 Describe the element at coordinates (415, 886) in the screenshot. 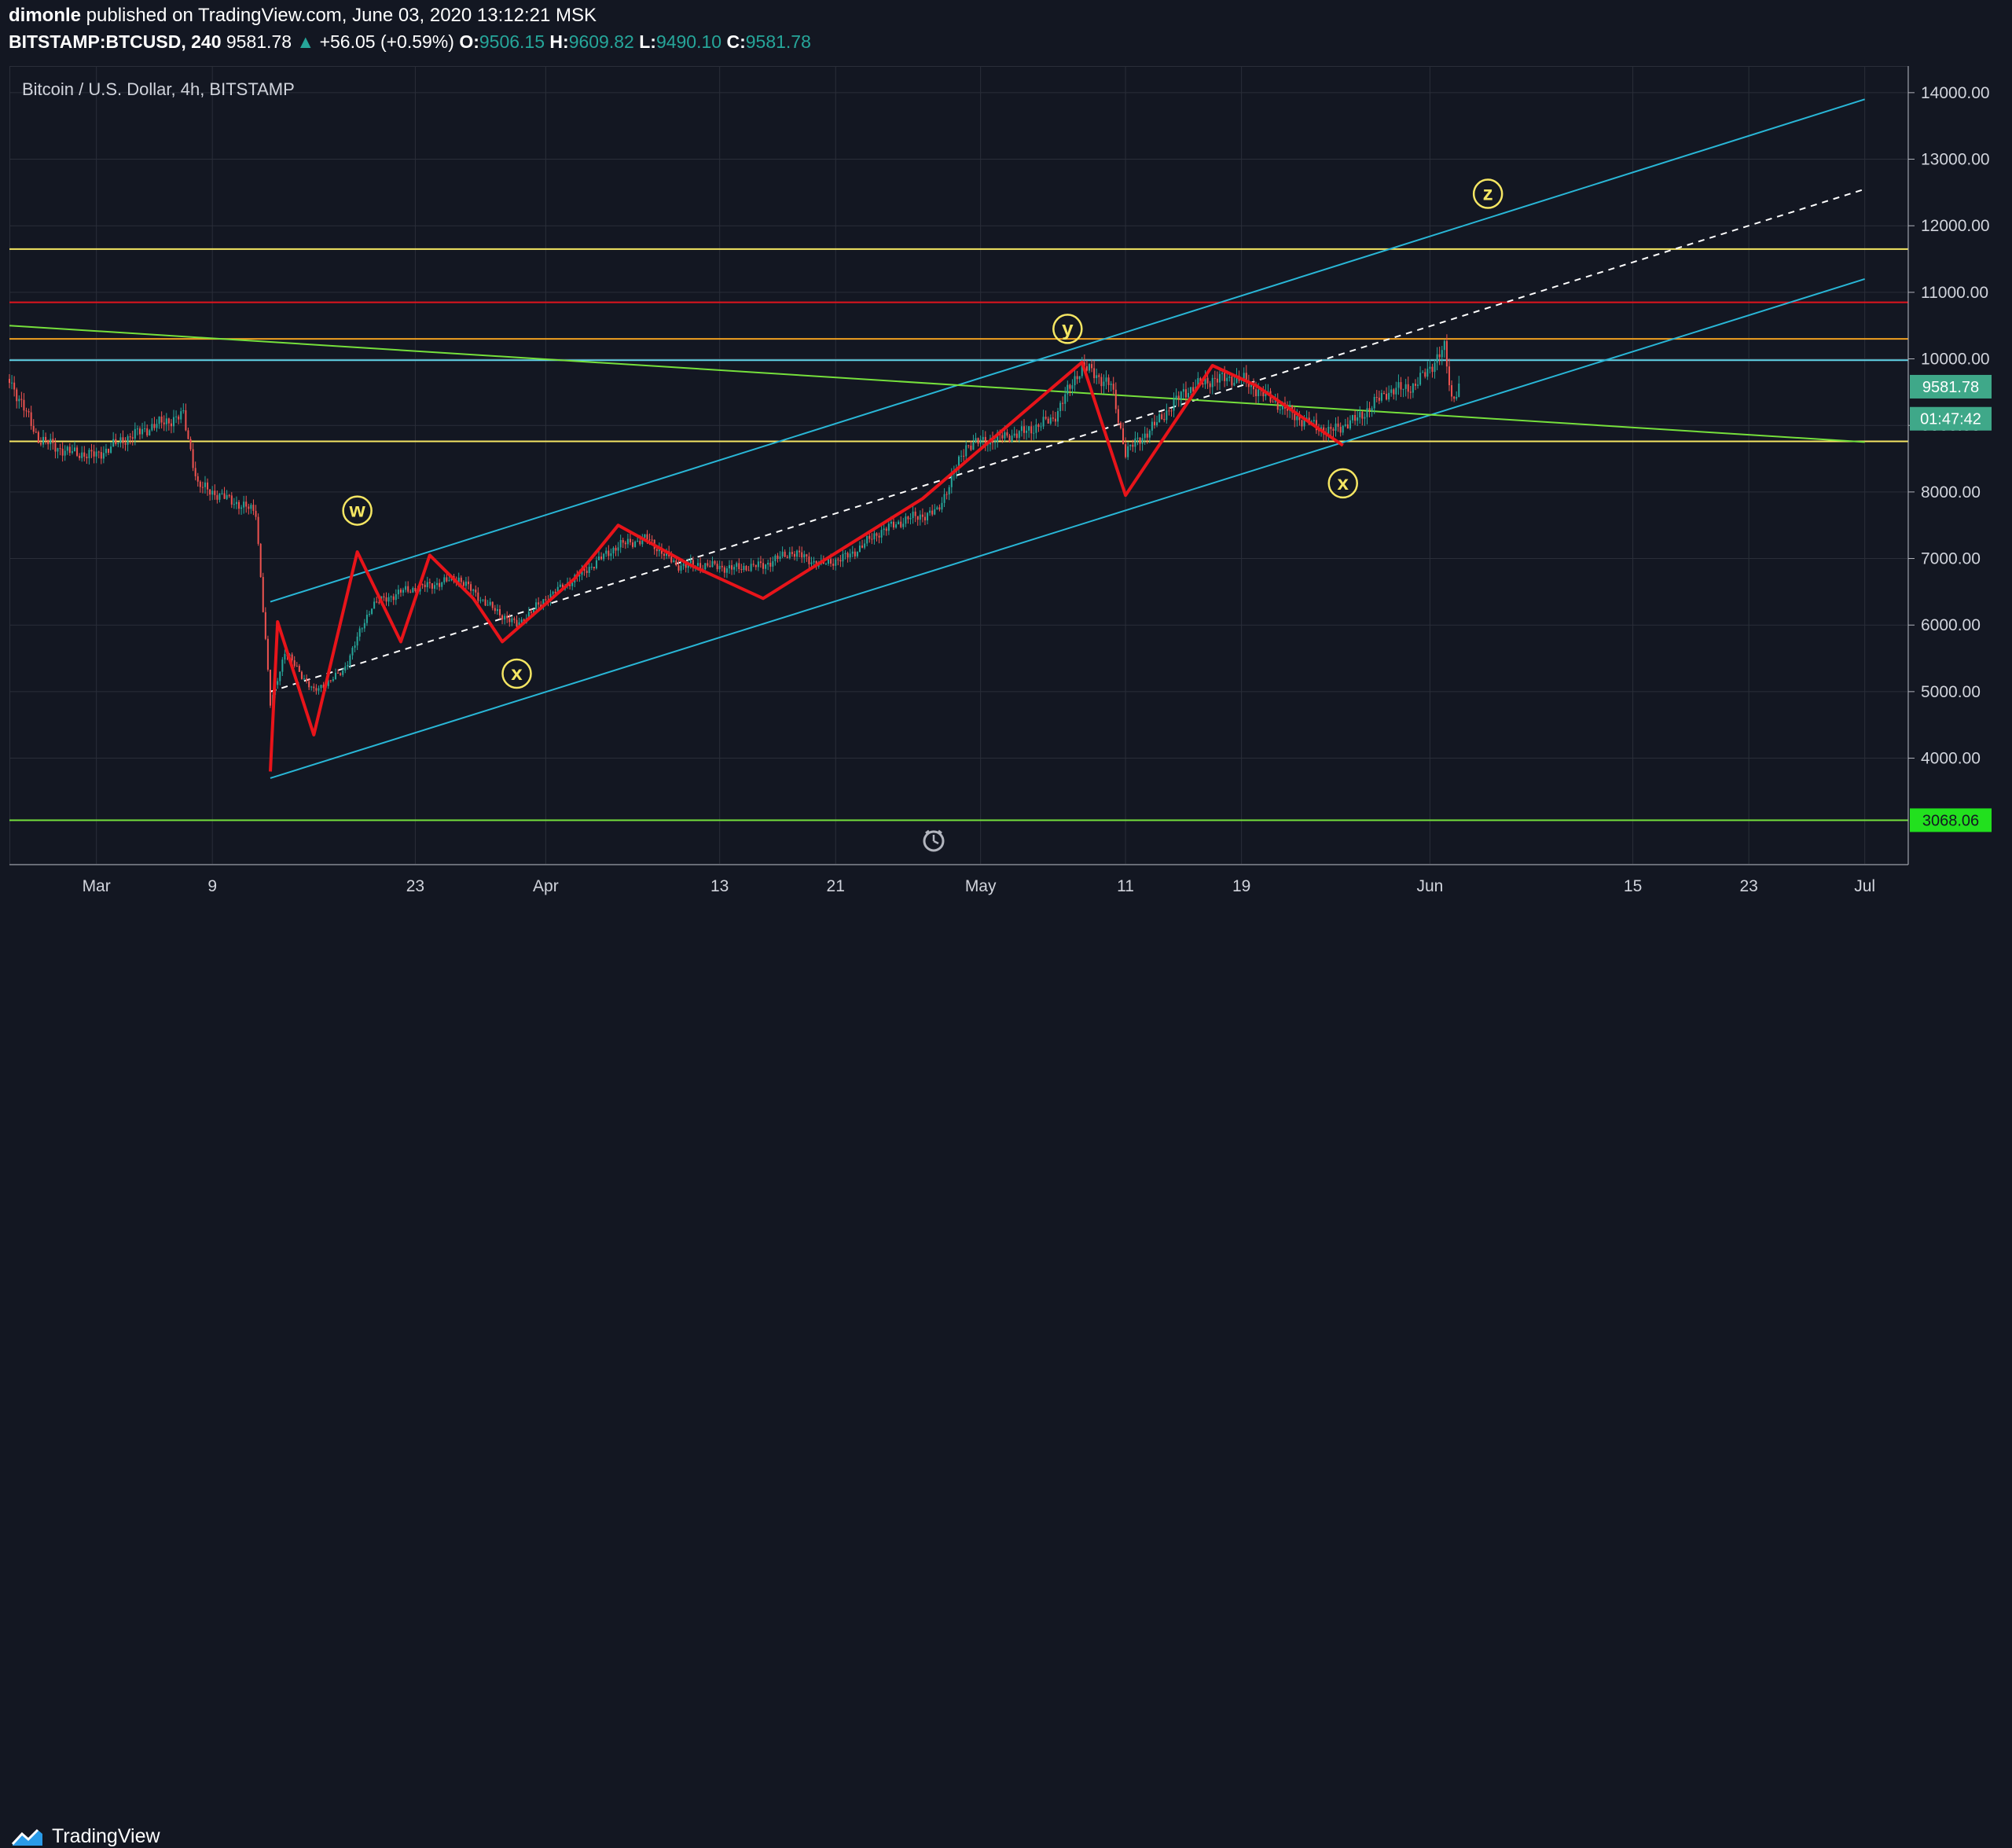

I see `x-tick-label: 23` at that location.